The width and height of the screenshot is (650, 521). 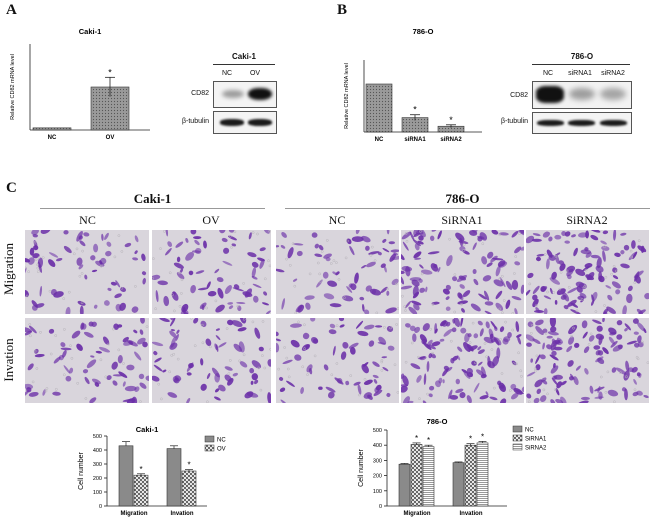 What do you see at coordinates (200, 93) in the screenshot?
I see `blot-row-label: CD82` at bounding box center [200, 93].